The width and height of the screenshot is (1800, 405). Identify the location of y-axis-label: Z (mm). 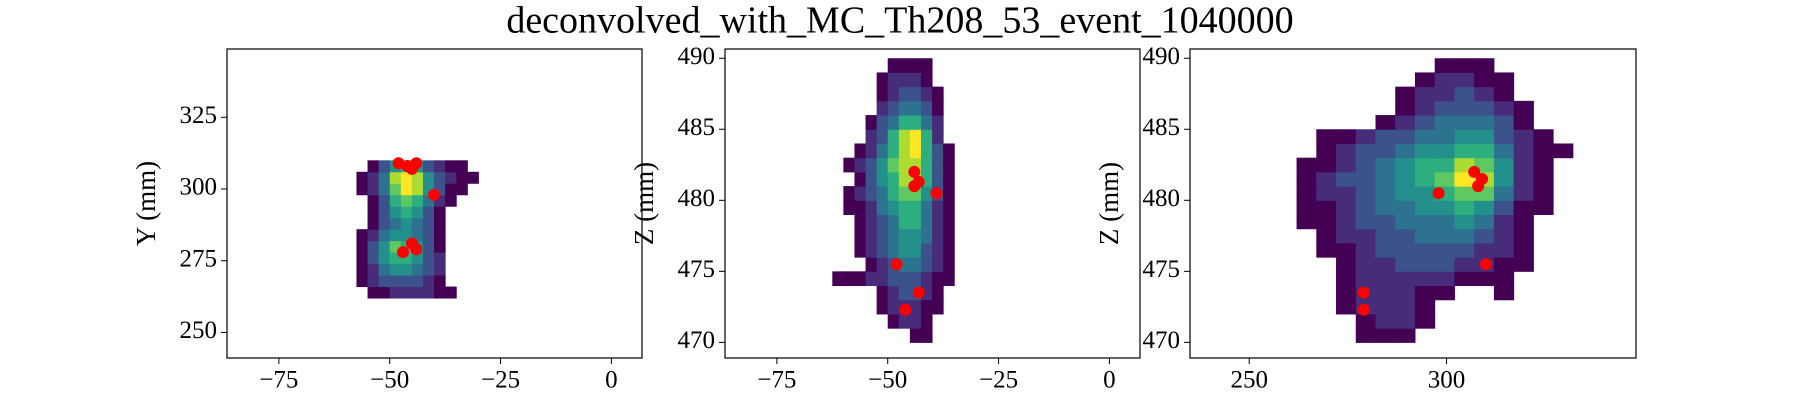
(1109, 203).